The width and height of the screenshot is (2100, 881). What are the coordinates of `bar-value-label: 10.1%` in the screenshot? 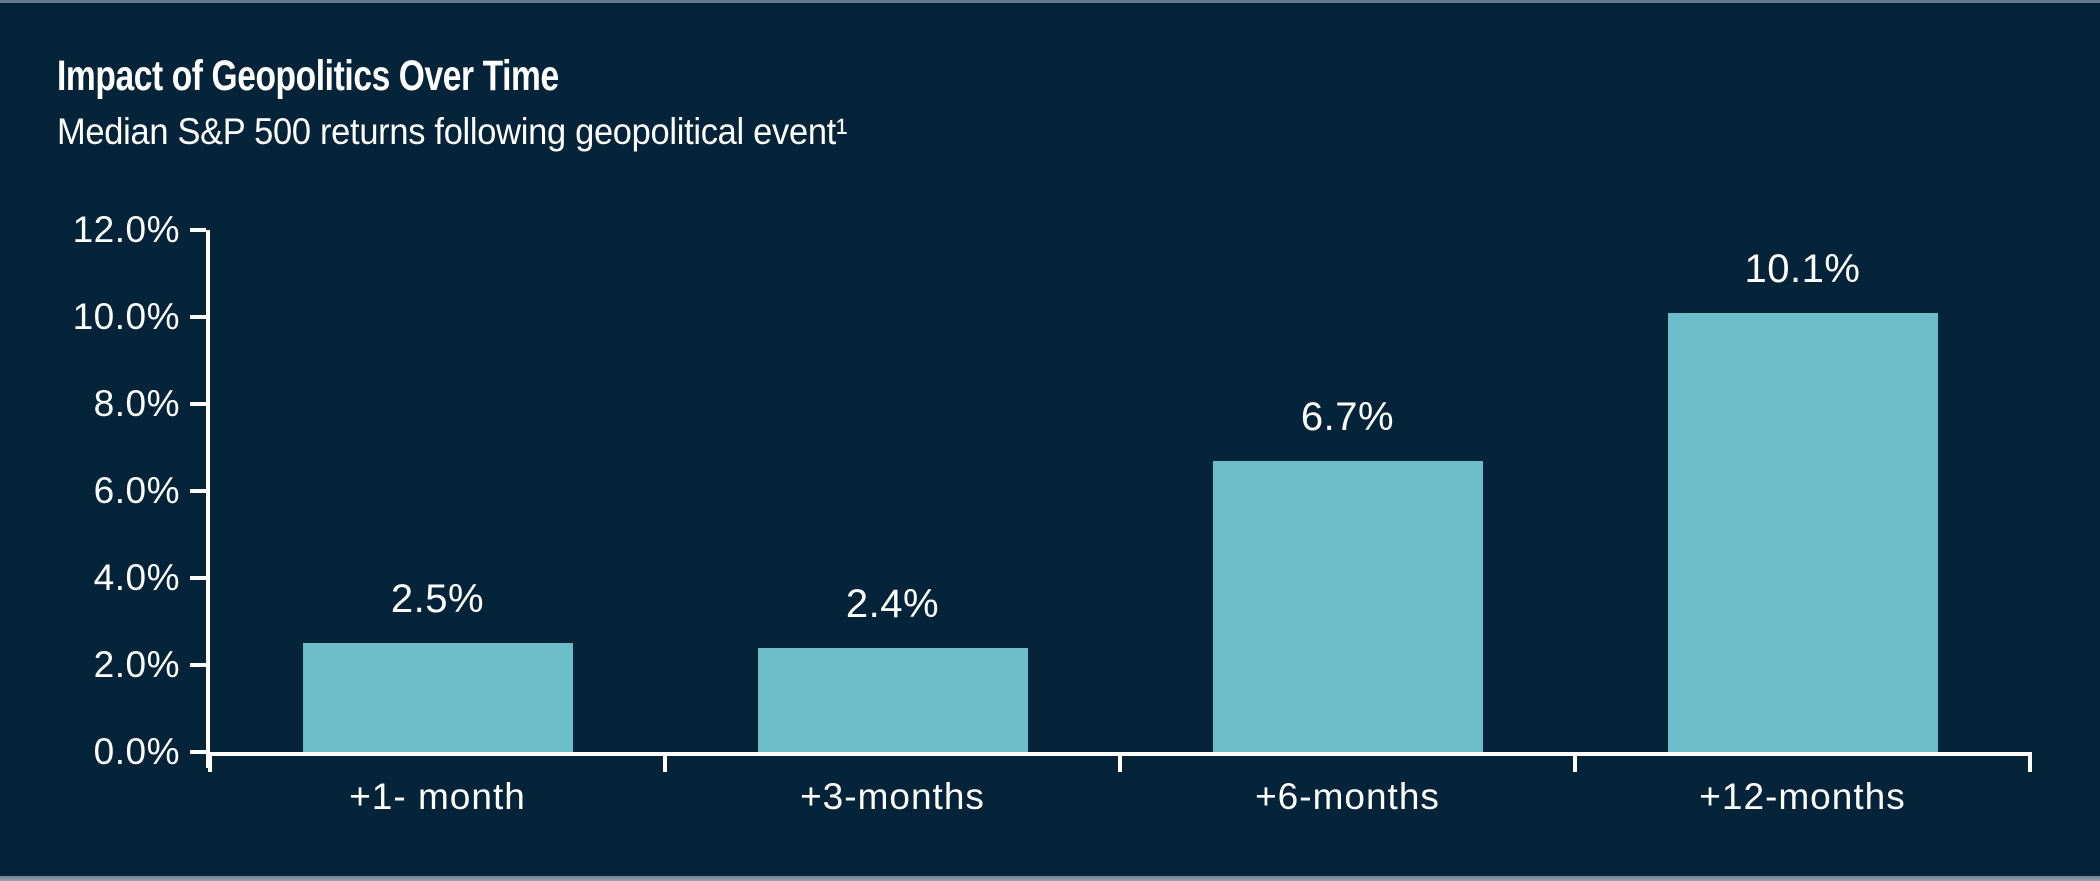 It's located at (1802, 268).